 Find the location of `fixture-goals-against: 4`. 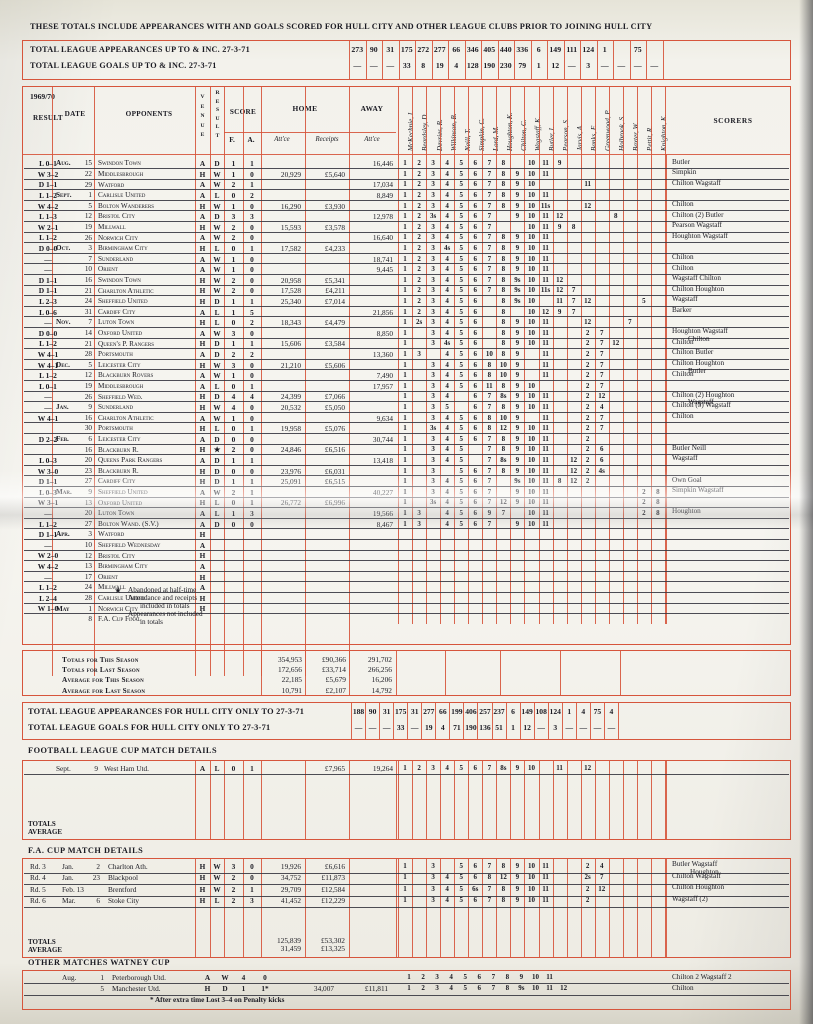

fixture-goals-against: 4 is located at coordinates (252, 397).